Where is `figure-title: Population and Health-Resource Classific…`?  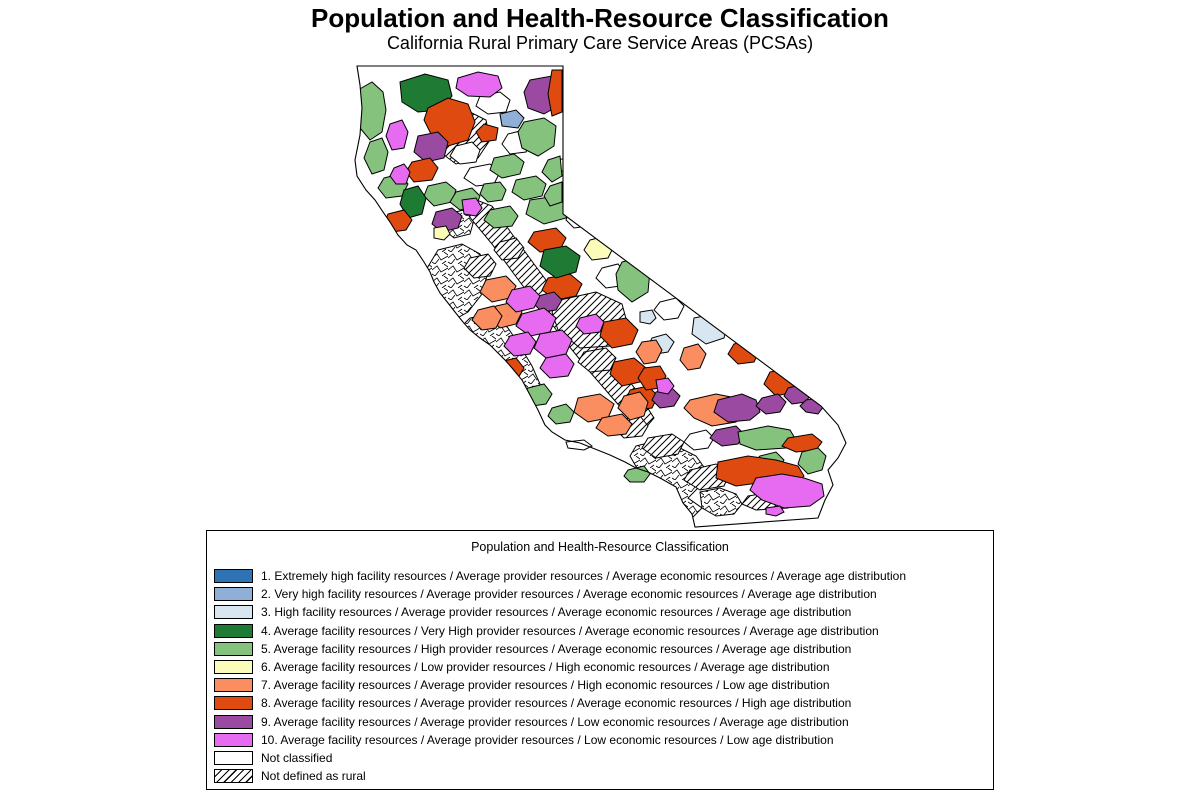 figure-title: Population and Health-Resource Classific… is located at coordinates (600, 18).